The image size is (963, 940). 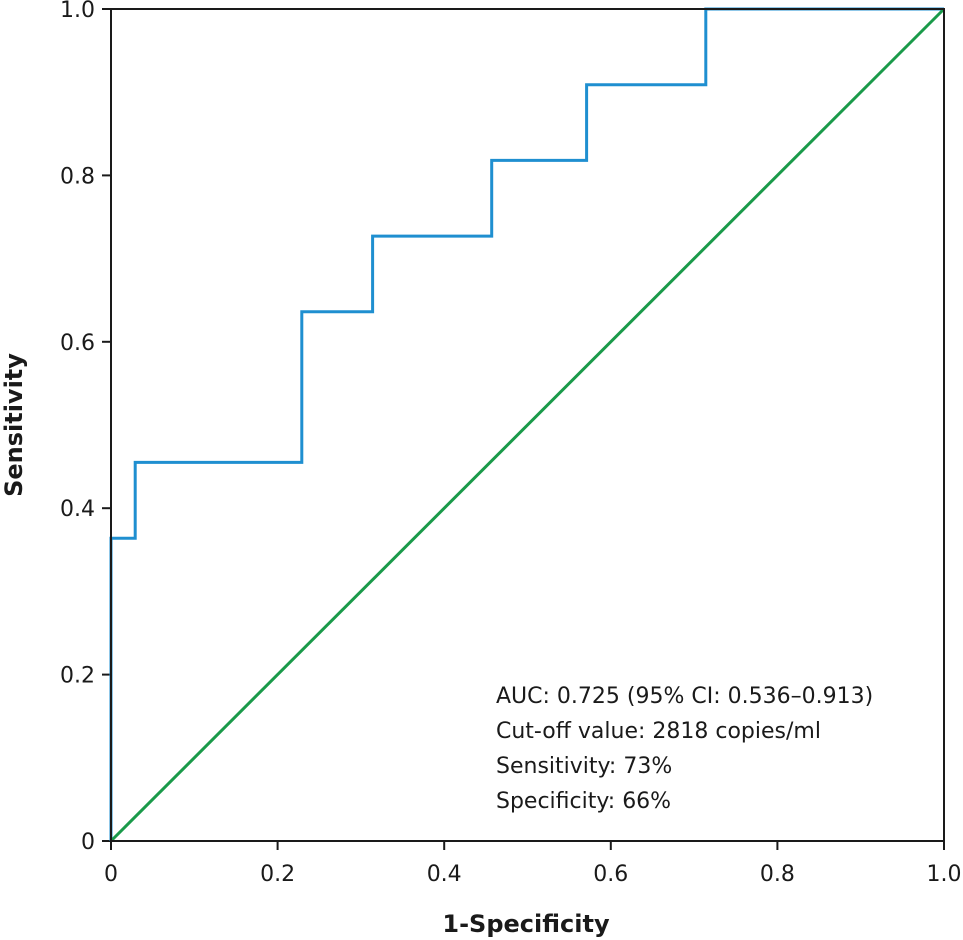 What do you see at coordinates (277, 874) in the screenshot?
I see `x-tick-label: 0.2` at bounding box center [277, 874].